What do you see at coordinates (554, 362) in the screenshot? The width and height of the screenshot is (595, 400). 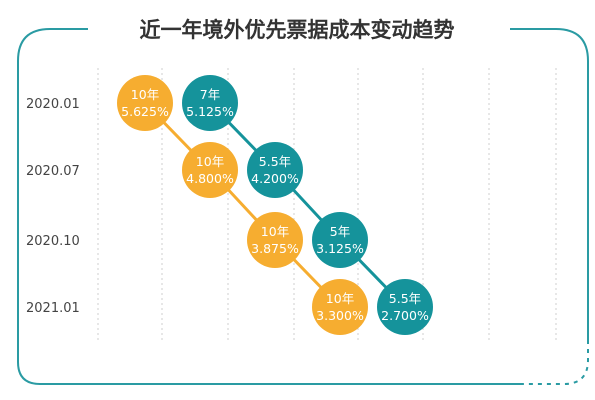 I see `chart-frame-dashes` at bounding box center [554, 362].